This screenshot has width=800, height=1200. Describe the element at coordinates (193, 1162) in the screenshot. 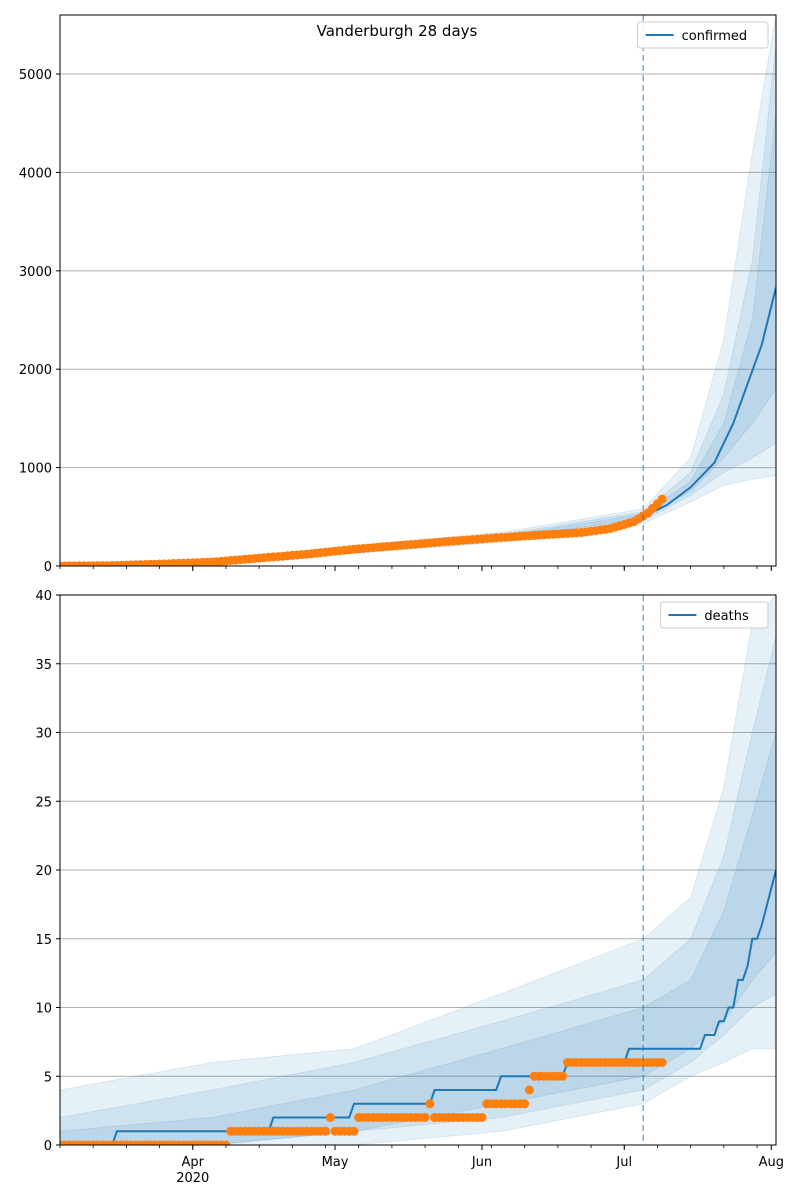

I see `x-tick-label: Apr` at that location.